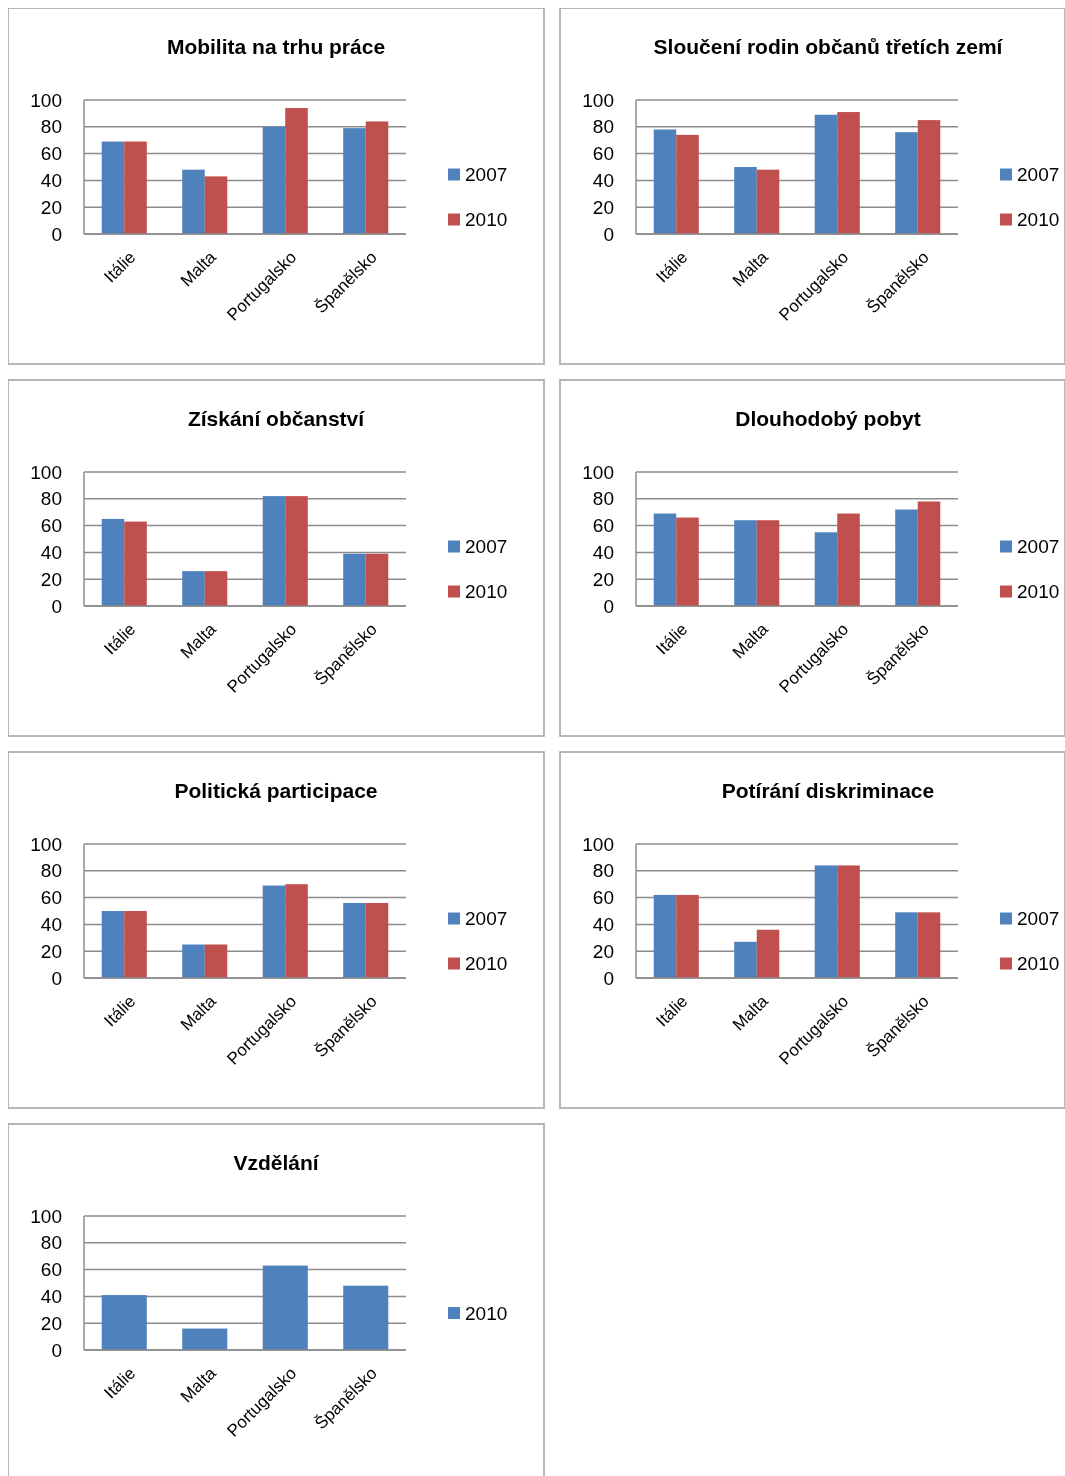 Image resolution: width=1065 pixels, height=1476 pixels. Describe the element at coordinates (276, 46) in the screenshot. I see `chart-title: Mobilita na trhu práce` at that location.